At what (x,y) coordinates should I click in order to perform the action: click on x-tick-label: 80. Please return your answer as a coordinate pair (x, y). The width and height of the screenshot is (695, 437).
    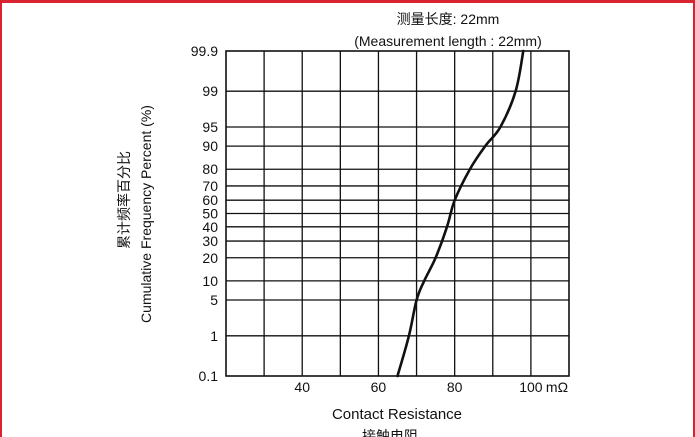
    Looking at the image, I should click on (455, 387).